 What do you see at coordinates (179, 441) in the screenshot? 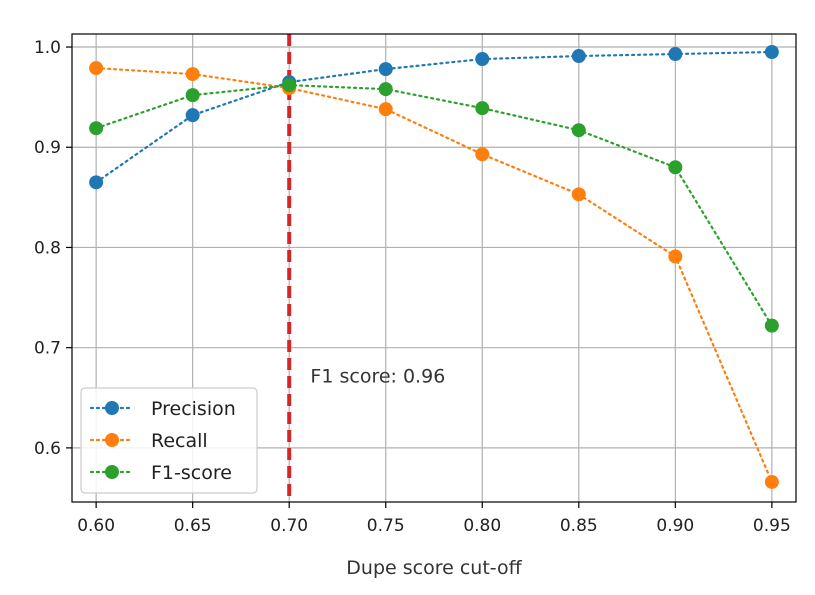
I see `legend-label-recall: Recall` at bounding box center [179, 441].